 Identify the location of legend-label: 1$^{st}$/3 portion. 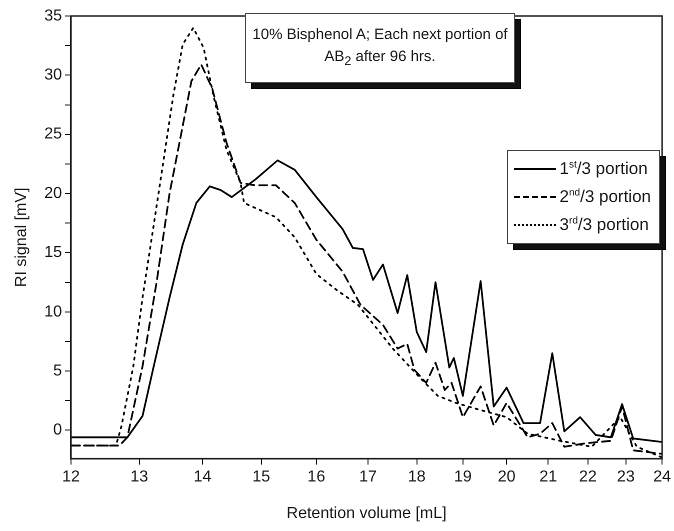
(604, 169).